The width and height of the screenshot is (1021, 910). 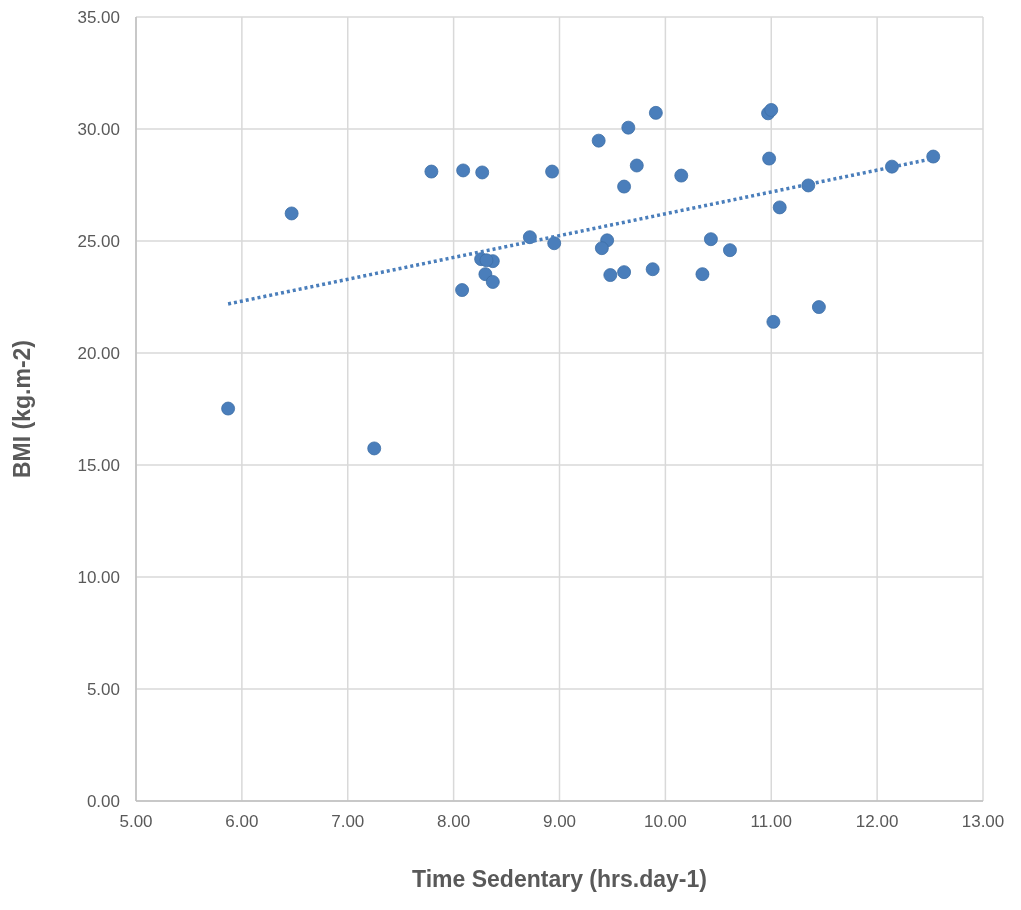 I want to click on x-tick-label: 8.00, so click(x=454, y=822).